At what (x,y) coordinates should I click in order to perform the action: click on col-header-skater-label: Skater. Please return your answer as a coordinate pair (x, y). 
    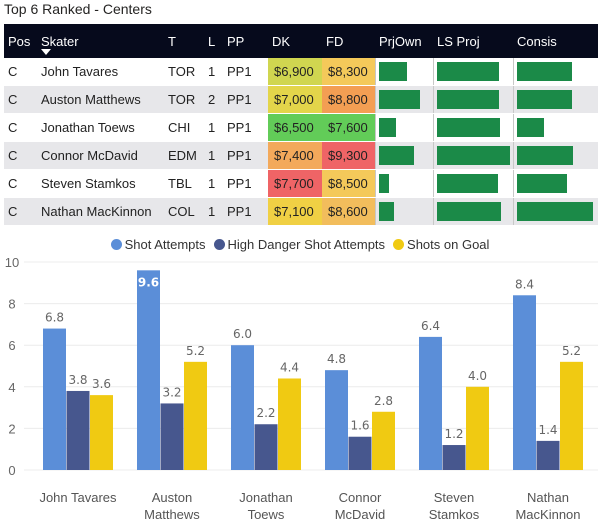
    Looking at the image, I should click on (60, 41).